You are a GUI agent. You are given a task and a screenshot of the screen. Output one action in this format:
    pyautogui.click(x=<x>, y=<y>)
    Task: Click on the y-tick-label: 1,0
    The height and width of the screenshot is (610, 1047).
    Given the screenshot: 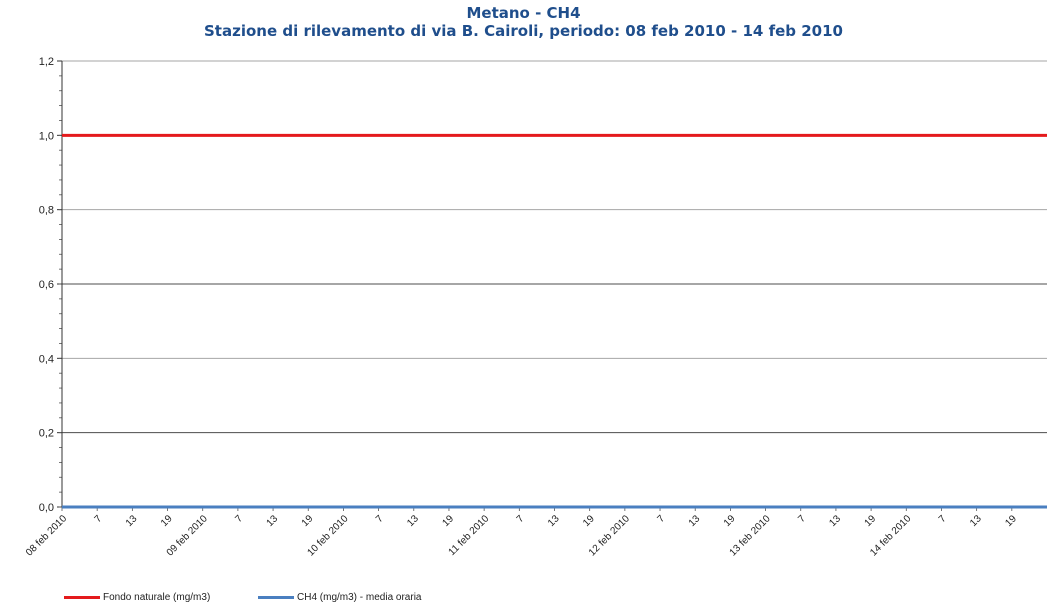 What is the action you would take?
    pyautogui.click(x=46, y=136)
    